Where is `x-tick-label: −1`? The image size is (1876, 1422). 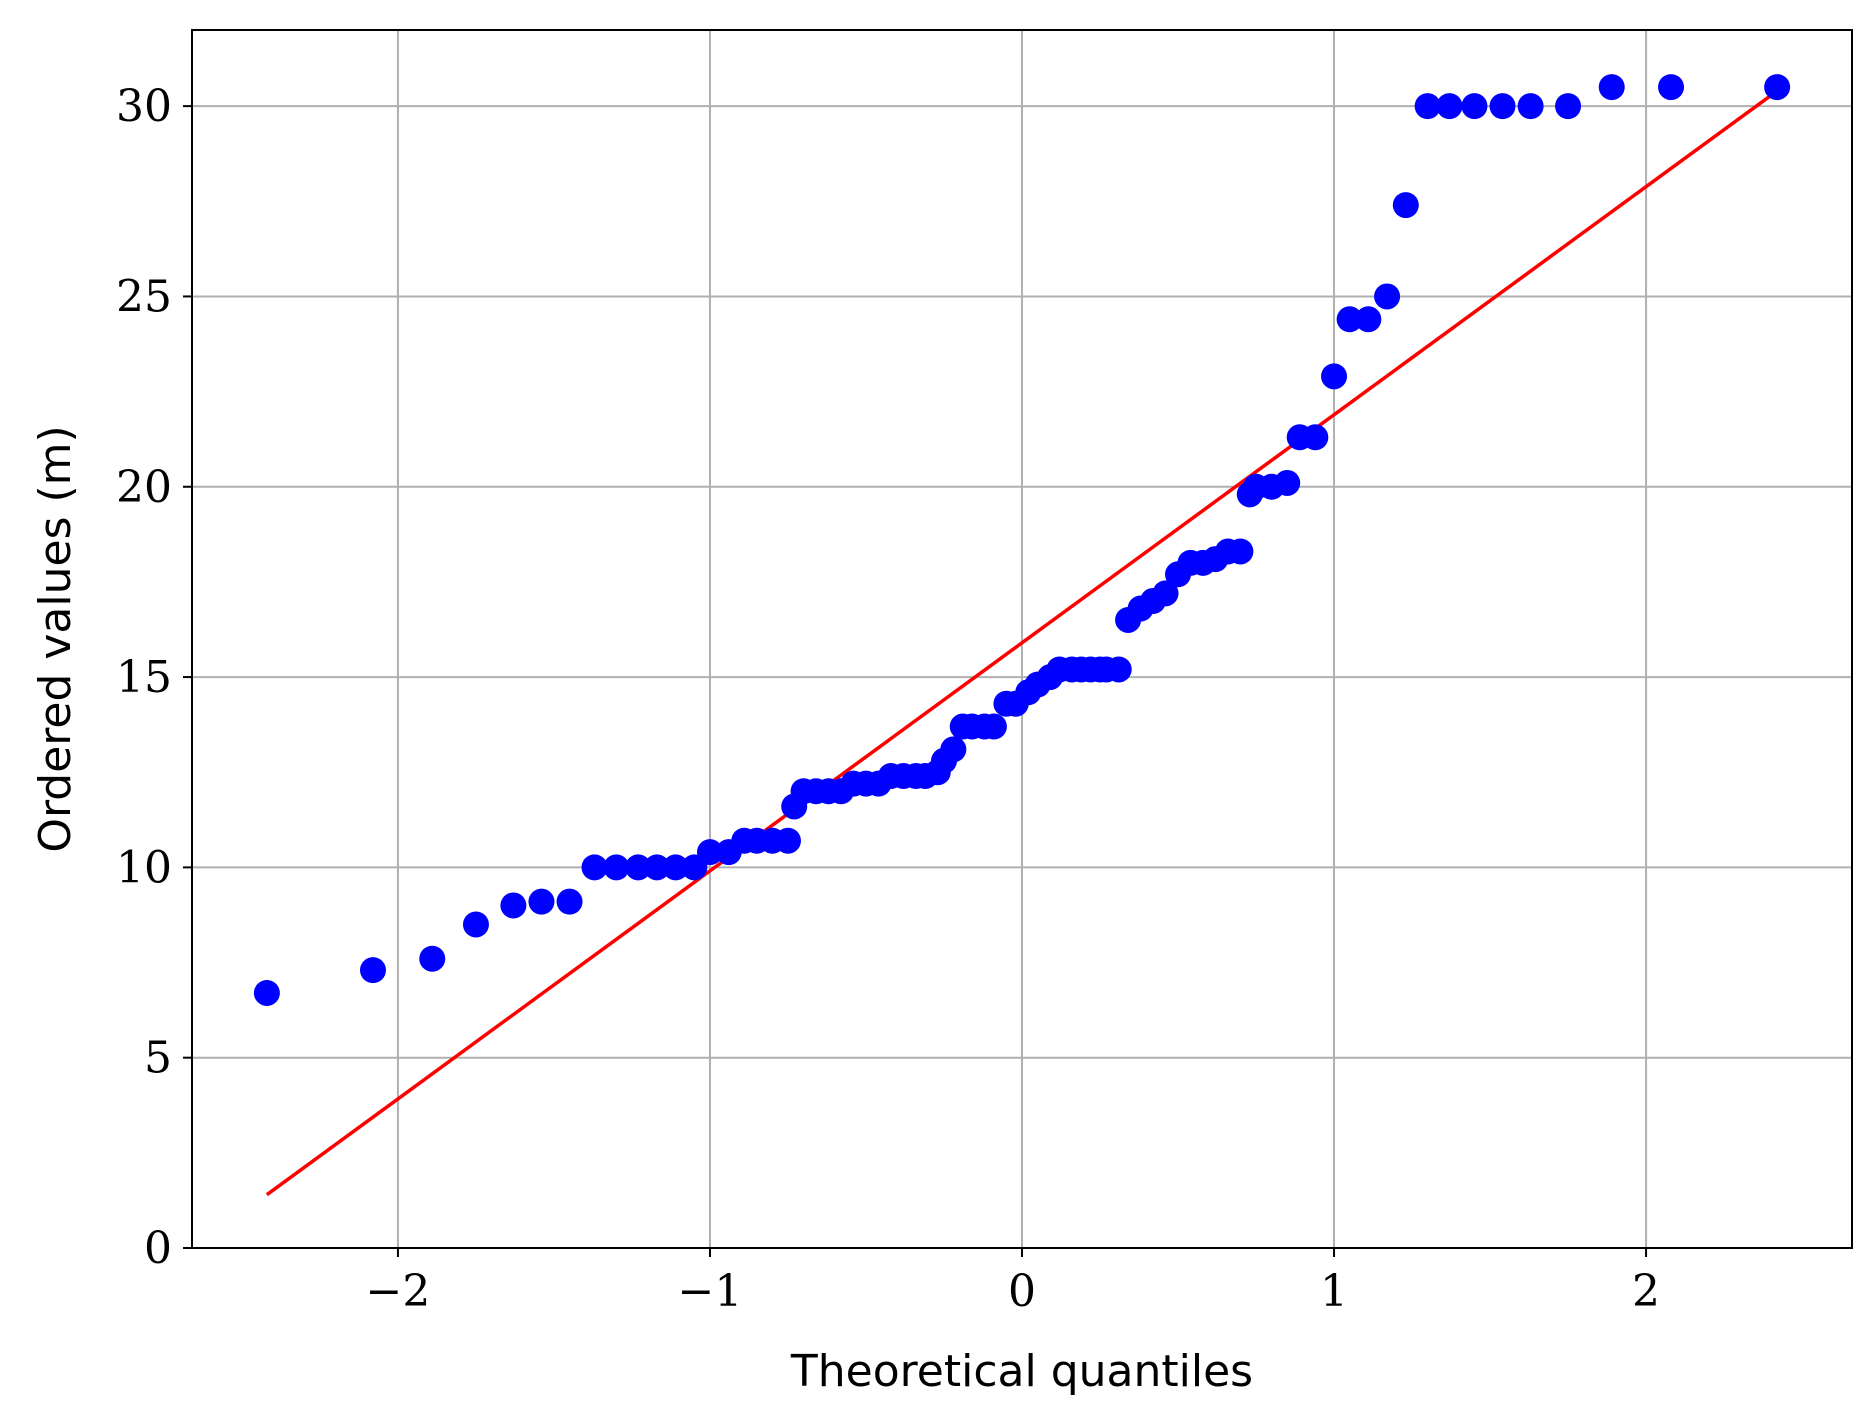
x-tick-label: −1 is located at coordinates (710, 1291).